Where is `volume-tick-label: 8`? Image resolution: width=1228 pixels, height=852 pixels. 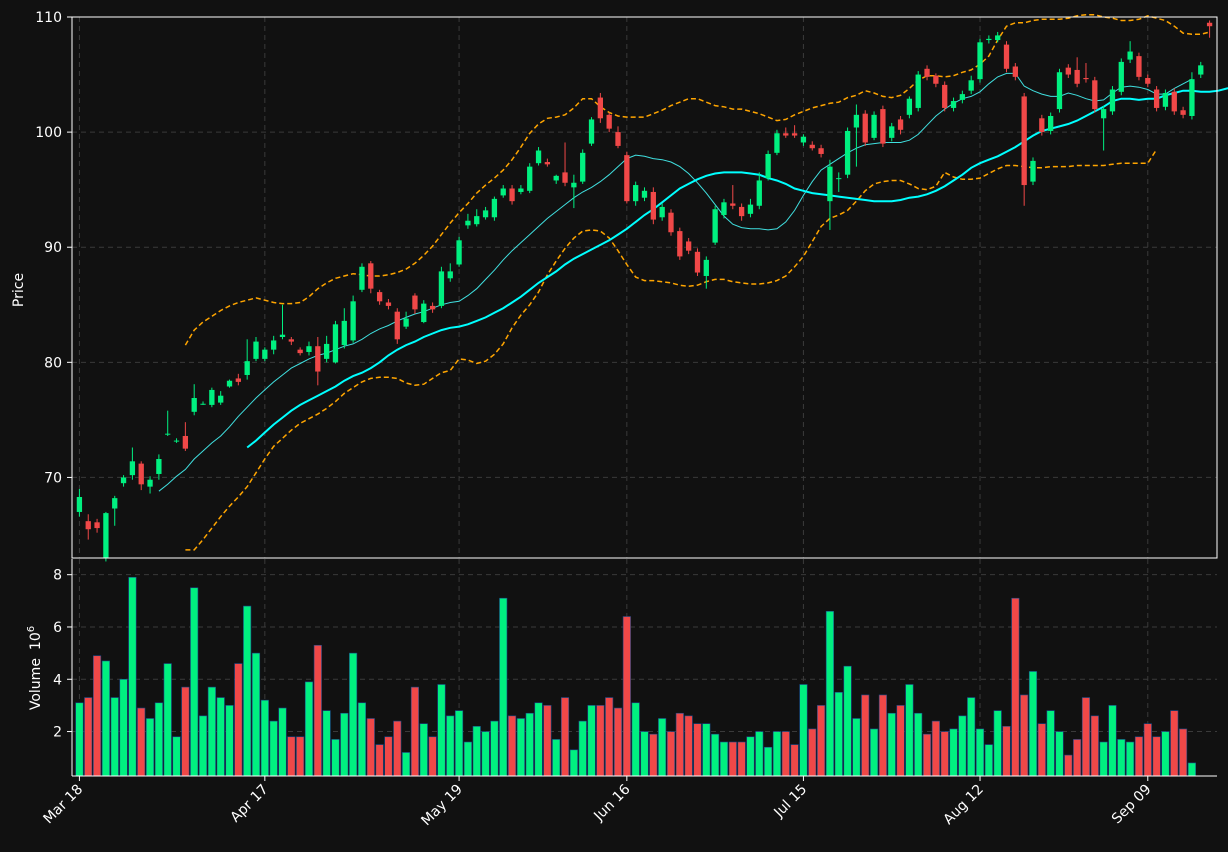 volume-tick-label: 8 is located at coordinates (57, 576).